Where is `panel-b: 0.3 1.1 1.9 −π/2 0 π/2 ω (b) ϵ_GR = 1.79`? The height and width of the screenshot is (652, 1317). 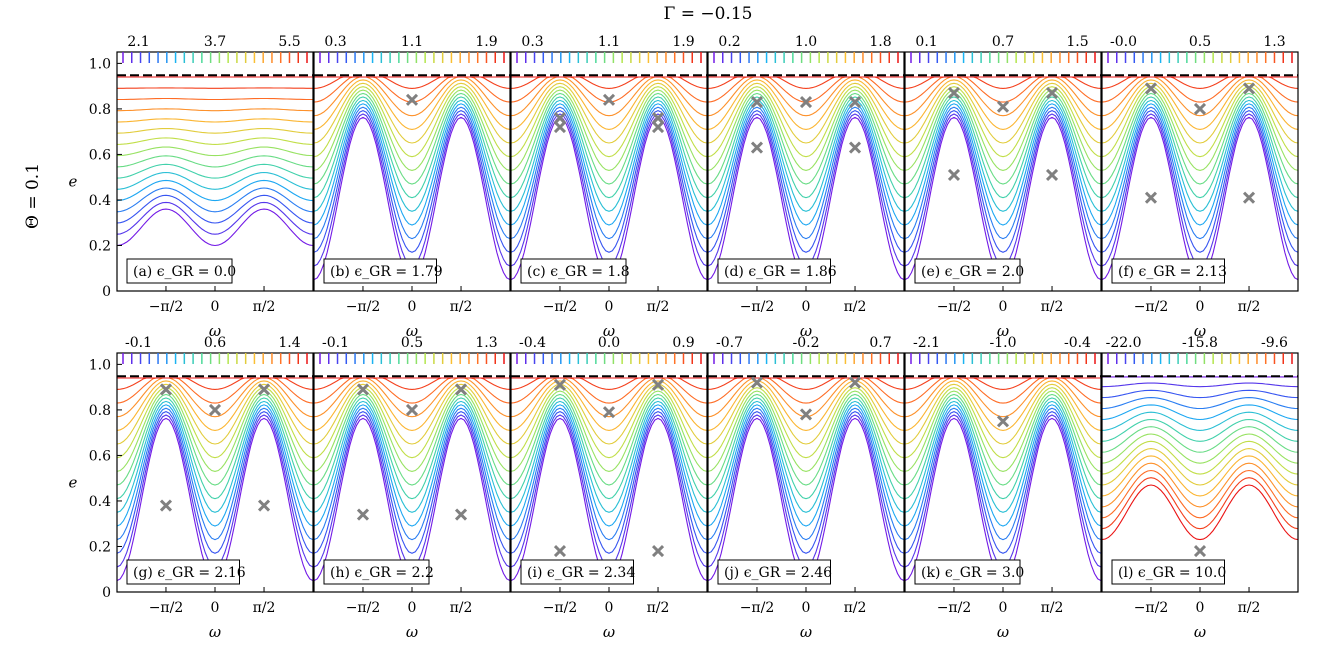
panel-b: 0.3 1.1 1.9 −π/2 0 π/2 ω (b) ϵ_GR = 1.79 is located at coordinates (412, 187).